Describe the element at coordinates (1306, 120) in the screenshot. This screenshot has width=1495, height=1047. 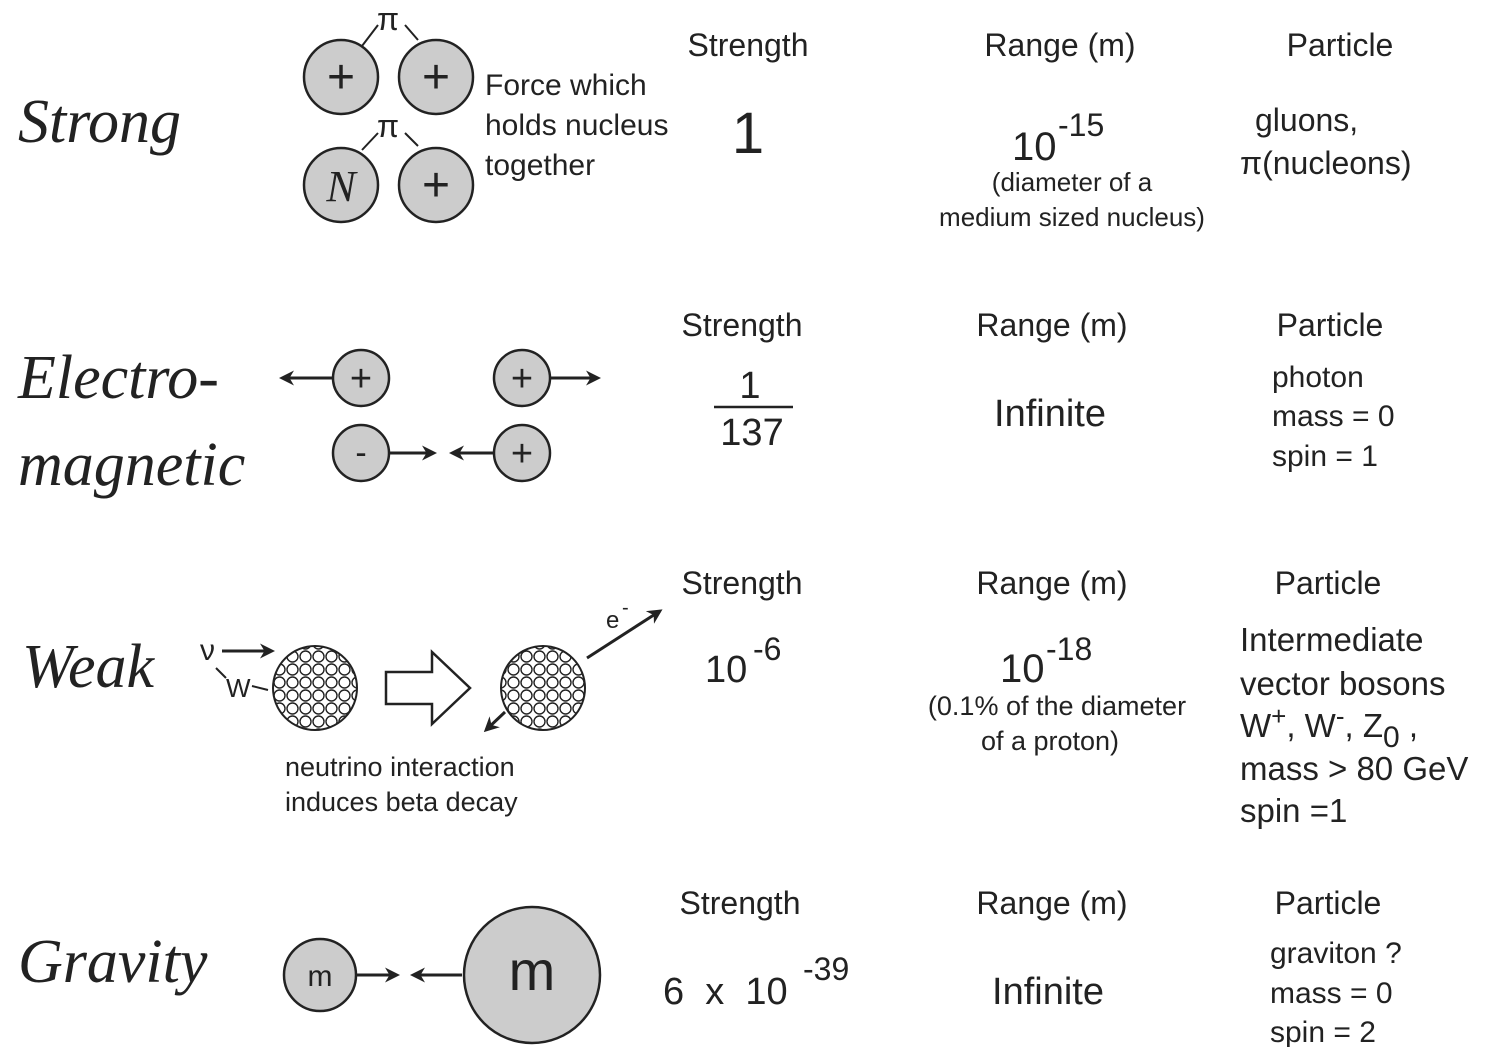
I see `particle: gluons,` at that location.